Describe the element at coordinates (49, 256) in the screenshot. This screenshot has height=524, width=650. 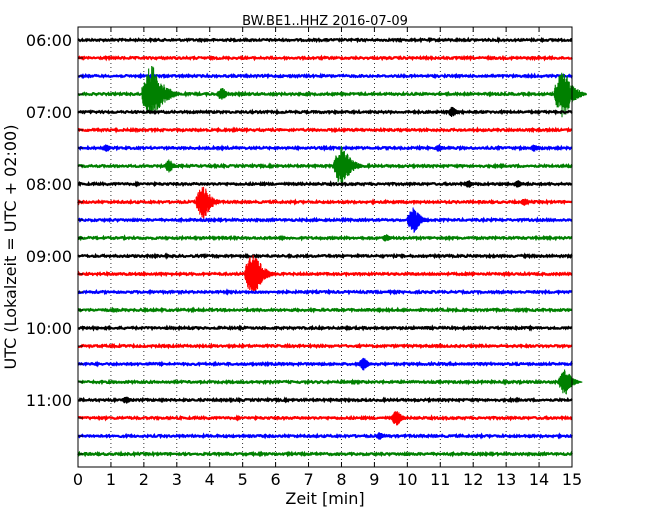
I see `y-tick-label: 09:00` at that location.